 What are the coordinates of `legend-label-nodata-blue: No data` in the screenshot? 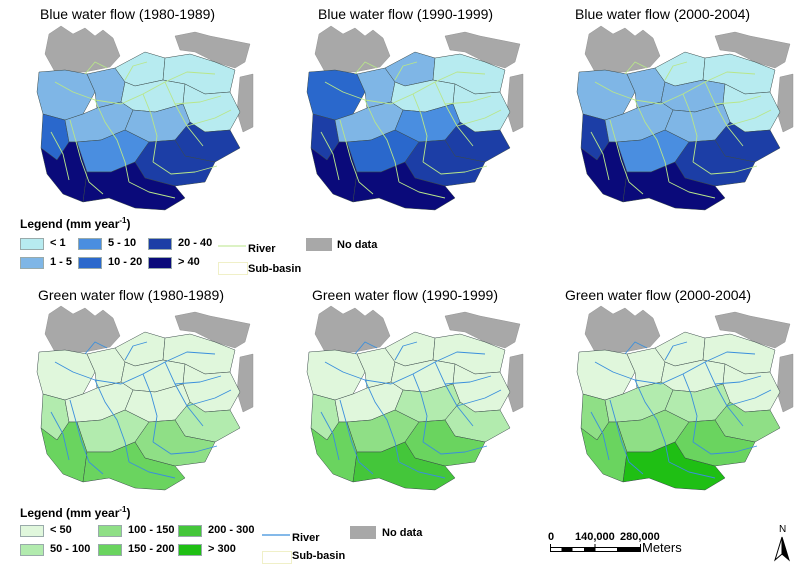 It's located at (357, 245).